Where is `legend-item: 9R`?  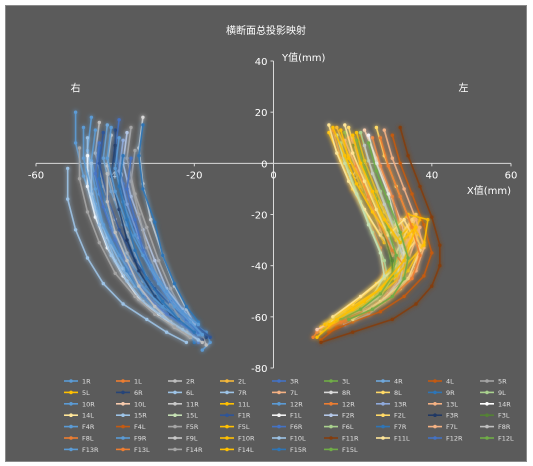 legend-item: 9R is located at coordinates (441, 393).